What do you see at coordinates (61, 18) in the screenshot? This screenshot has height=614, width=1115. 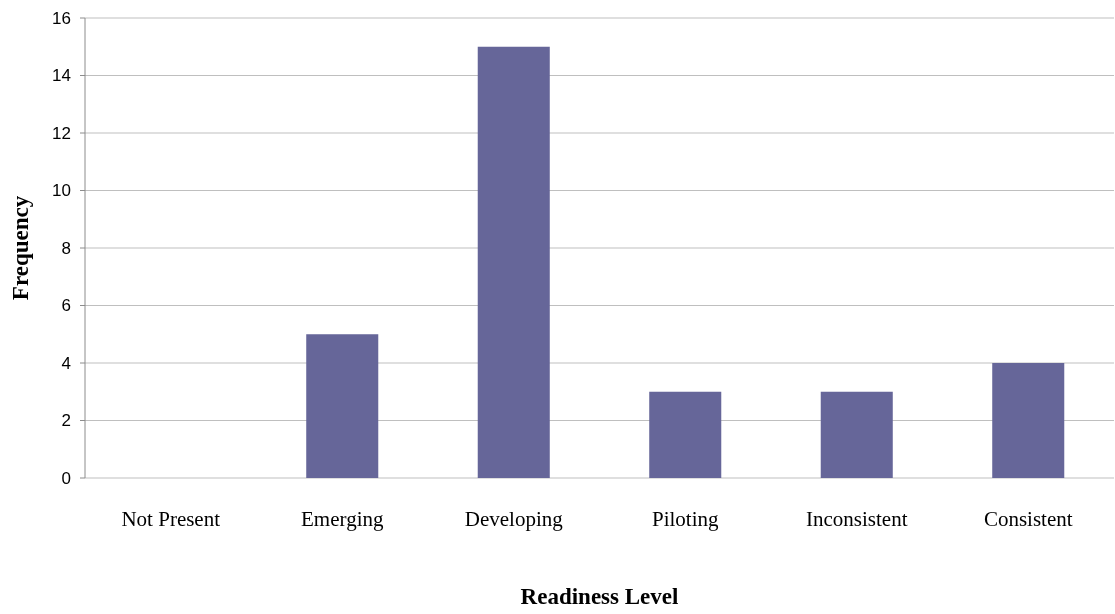 I see `y-tick-label: 16` at bounding box center [61, 18].